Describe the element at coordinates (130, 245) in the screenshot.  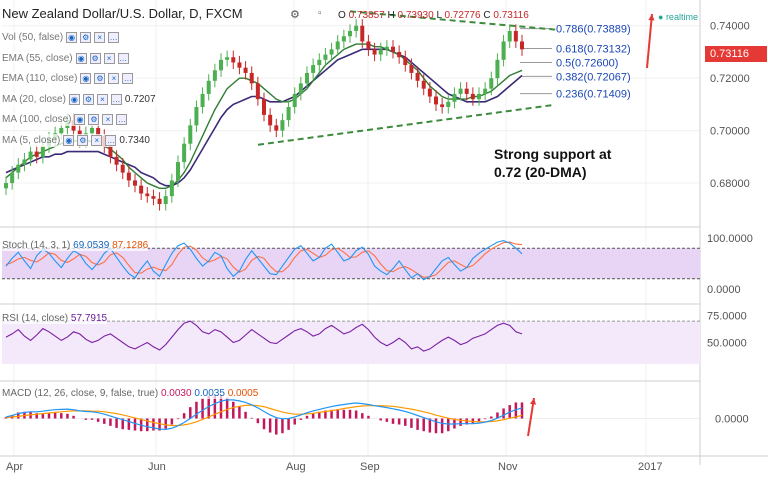
I see `stoch-d-value: 87.1286` at that location.